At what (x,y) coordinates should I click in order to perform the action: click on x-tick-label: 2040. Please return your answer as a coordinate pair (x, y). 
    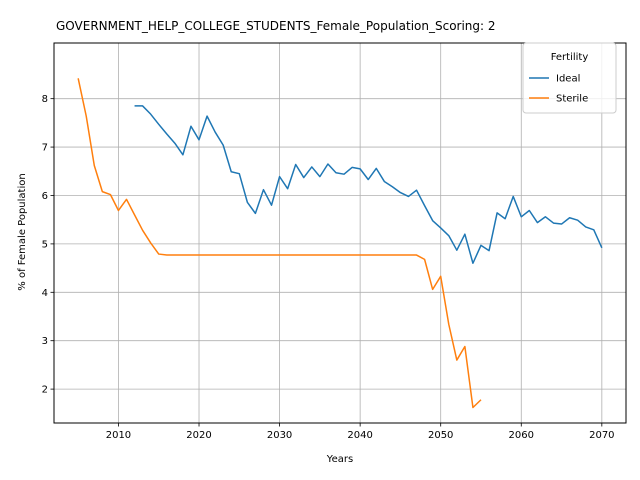
    Looking at the image, I should click on (359, 435).